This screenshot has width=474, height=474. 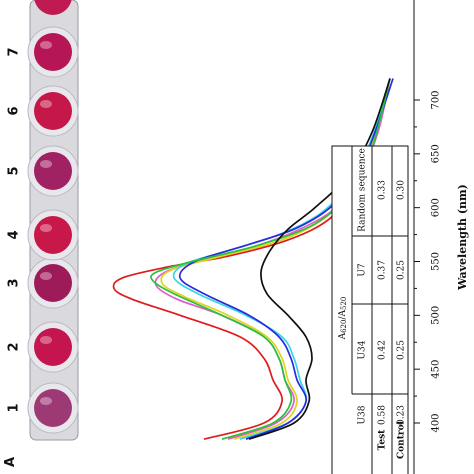 I want to click on well-number: 2, so click(x=14, y=346).